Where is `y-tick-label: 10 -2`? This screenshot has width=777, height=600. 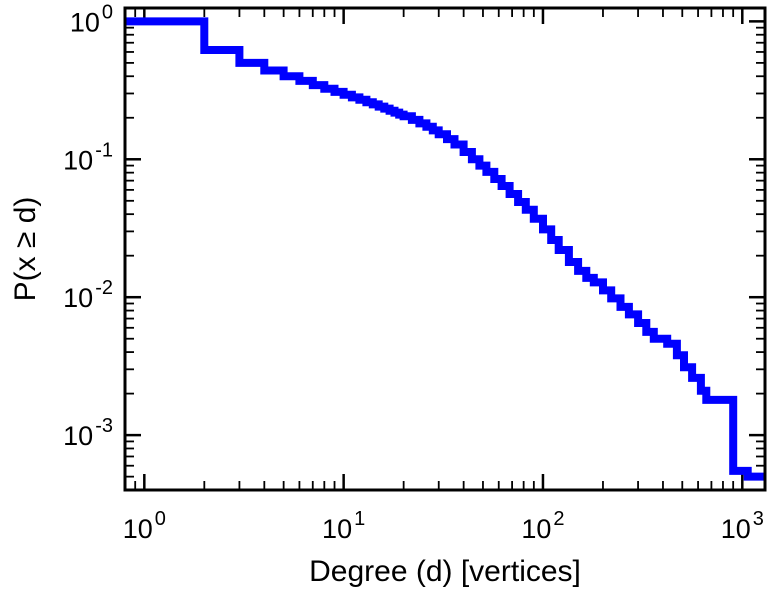
y-tick-label: 10 -2 is located at coordinates (88, 295).